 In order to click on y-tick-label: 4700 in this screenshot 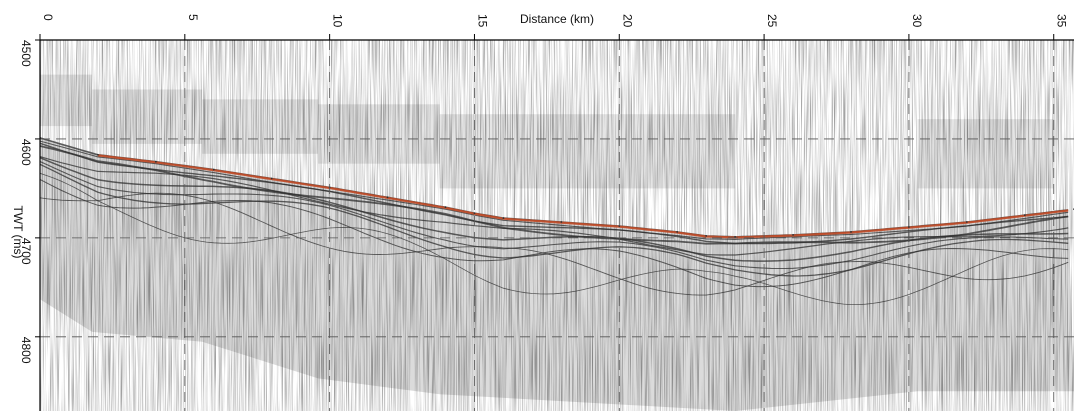, I will do `click(26, 251)`.